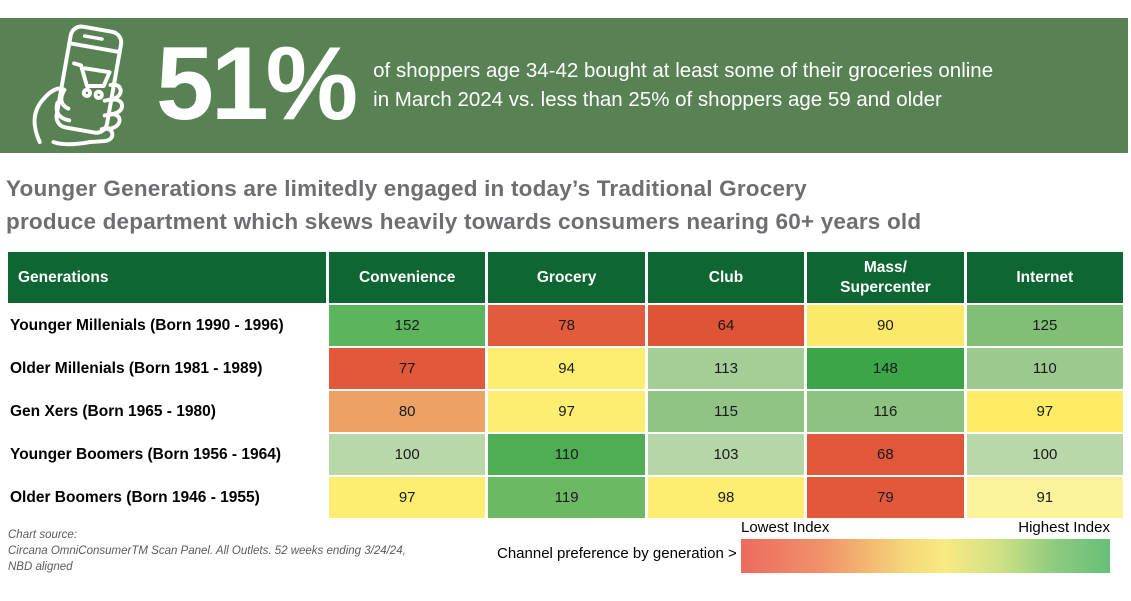  Describe the element at coordinates (885, 277) in the screenshot. I see `column-header-mass-supercenter: Mass/ Supercenter` at that location.